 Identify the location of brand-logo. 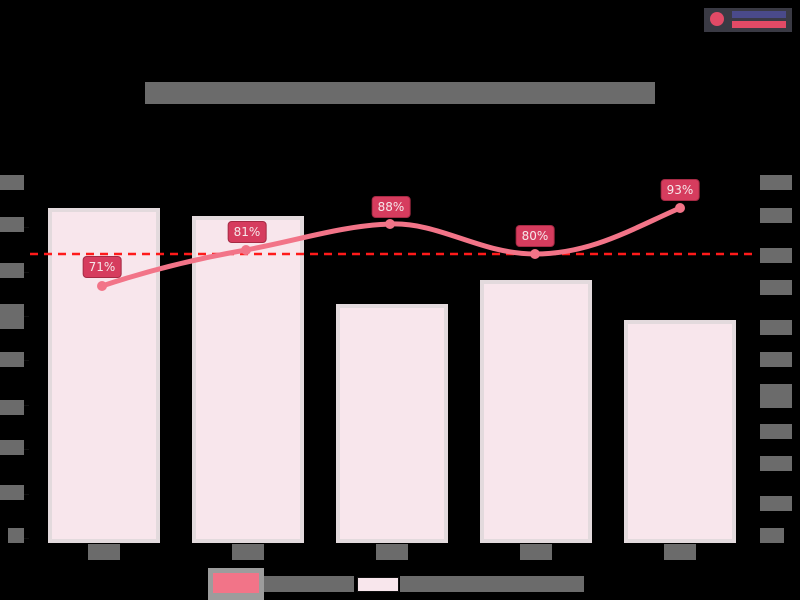
(748, 20).